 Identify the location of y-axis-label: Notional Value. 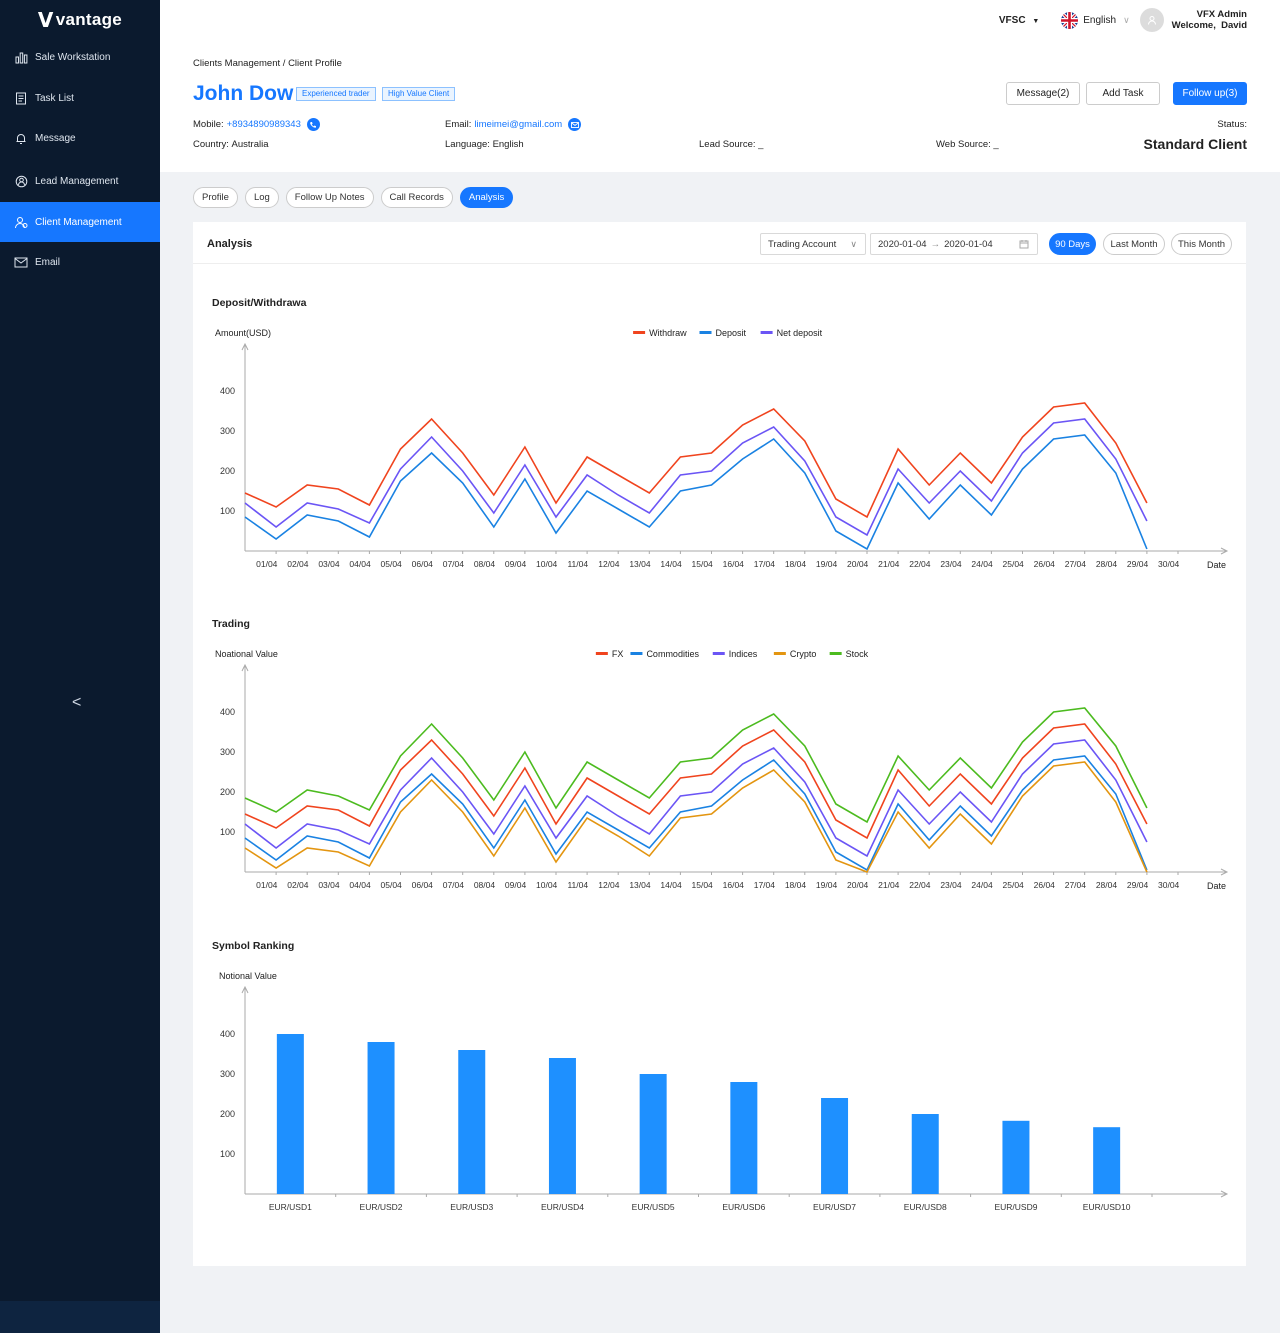
(248, 976).